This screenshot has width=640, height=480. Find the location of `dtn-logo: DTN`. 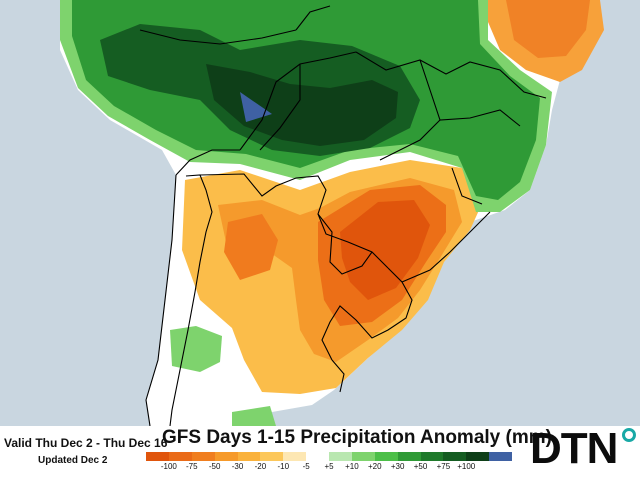

dtn-logo: DTN is located at coordinates (574, 448).